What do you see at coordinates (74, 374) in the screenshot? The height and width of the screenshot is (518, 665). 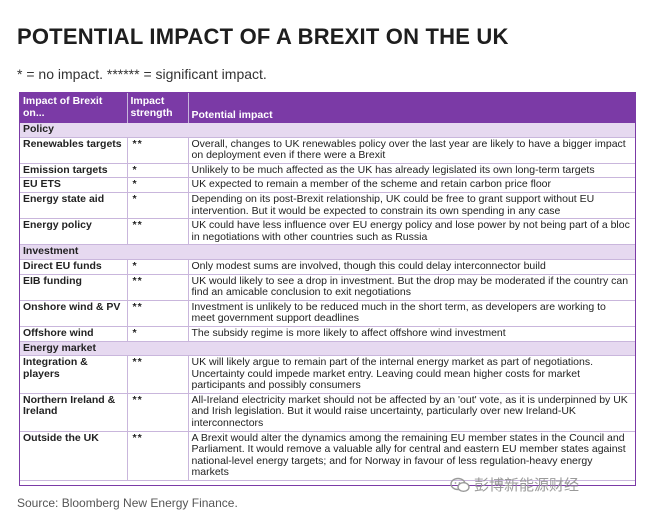 I see `row-item: Integration & players` at bounding box center [74, 374].